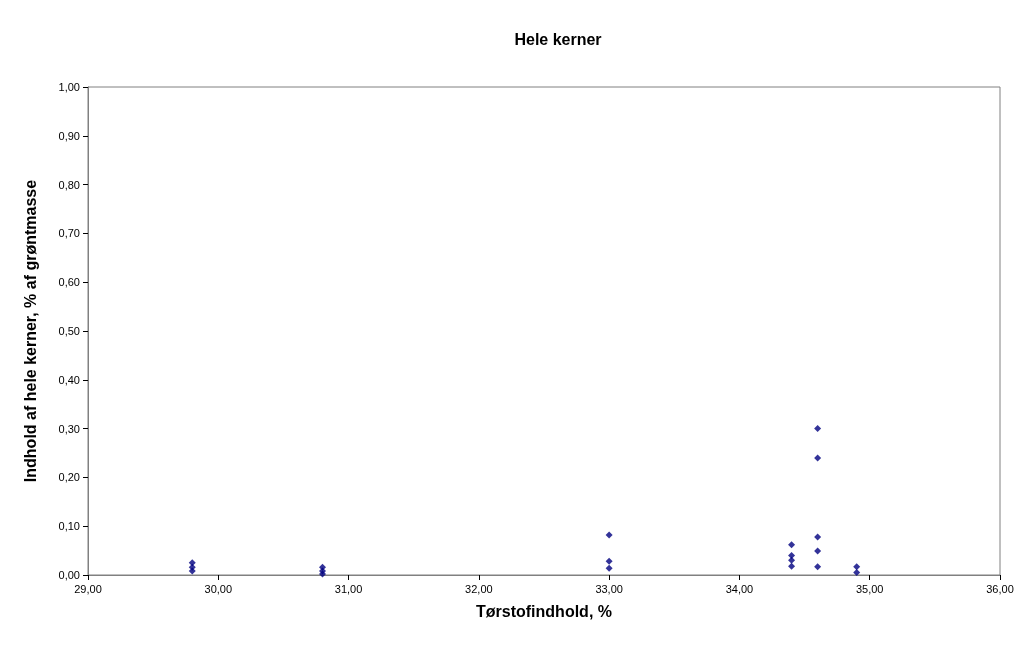 The height and width of the screenshot is (647, 1032). Describe the element at coordinates (558, 39) in the screenshot. I see `chart-title: Hele kerner` at that location.